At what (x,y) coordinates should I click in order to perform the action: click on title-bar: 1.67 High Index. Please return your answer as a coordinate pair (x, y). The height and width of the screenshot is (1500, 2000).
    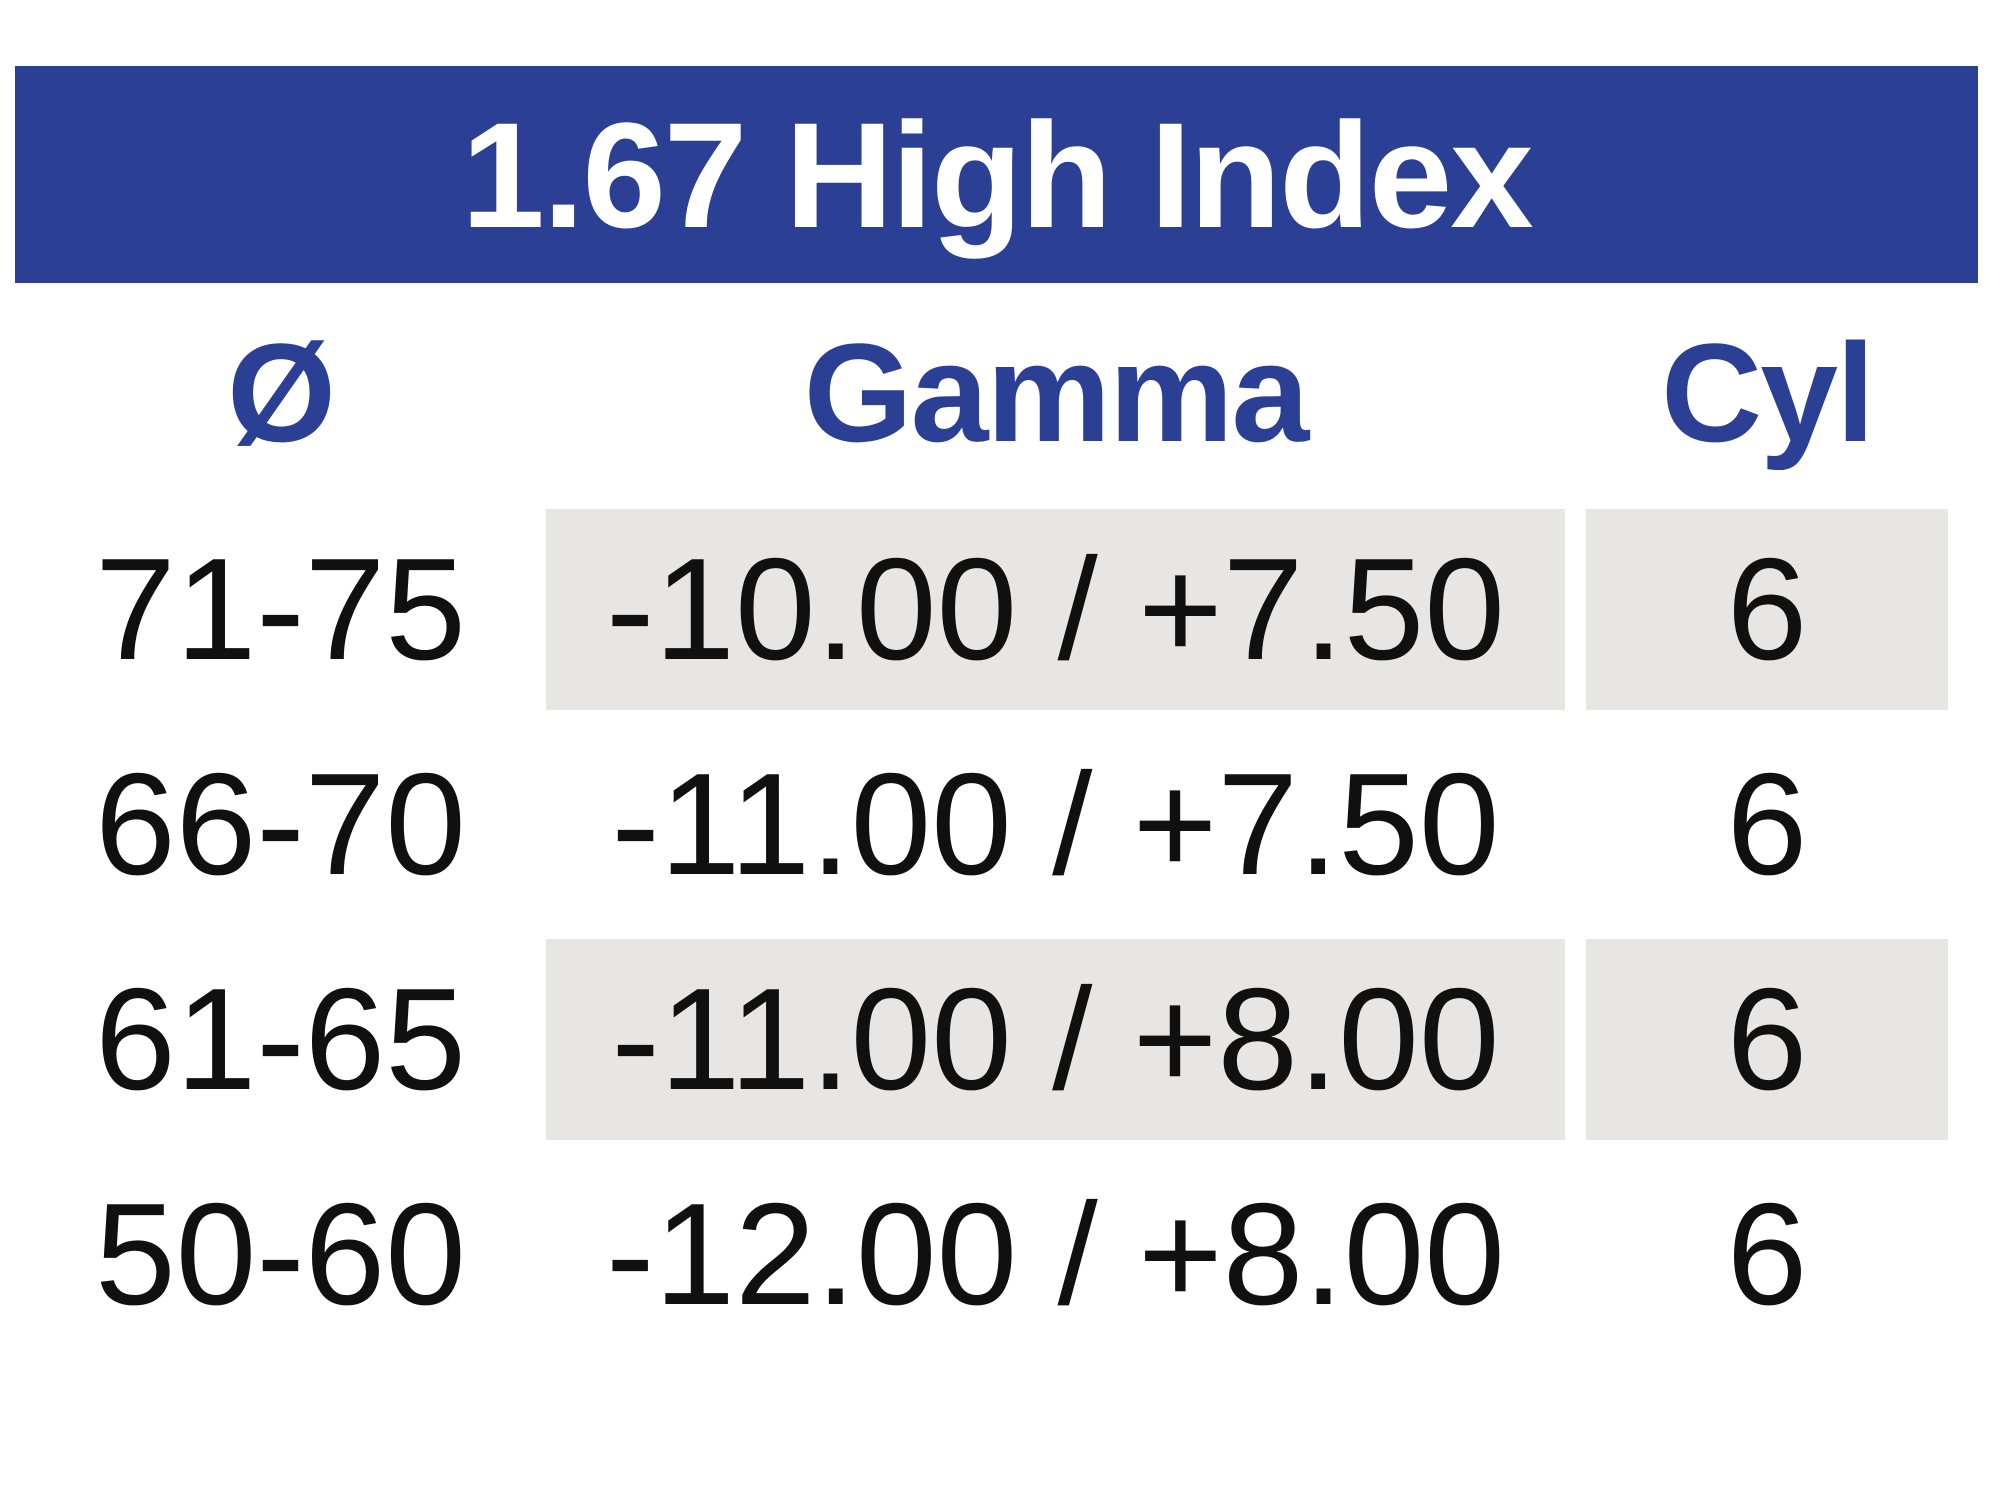
    Looking at the image, I should click on (996, 174).